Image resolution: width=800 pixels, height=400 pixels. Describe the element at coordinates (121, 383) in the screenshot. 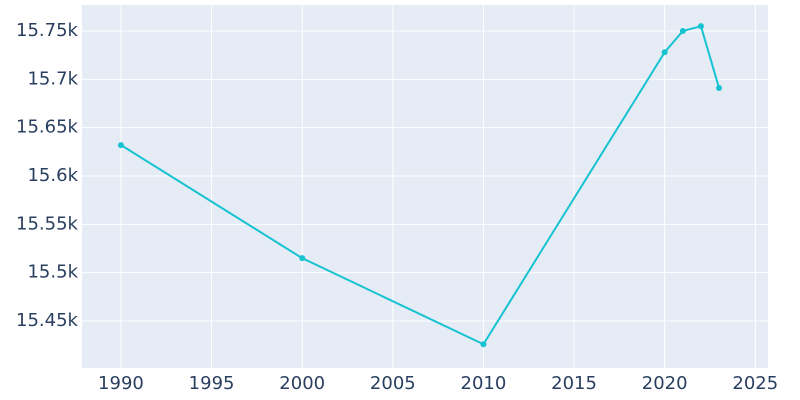

I see `x-tick-label: 1990` at that location.